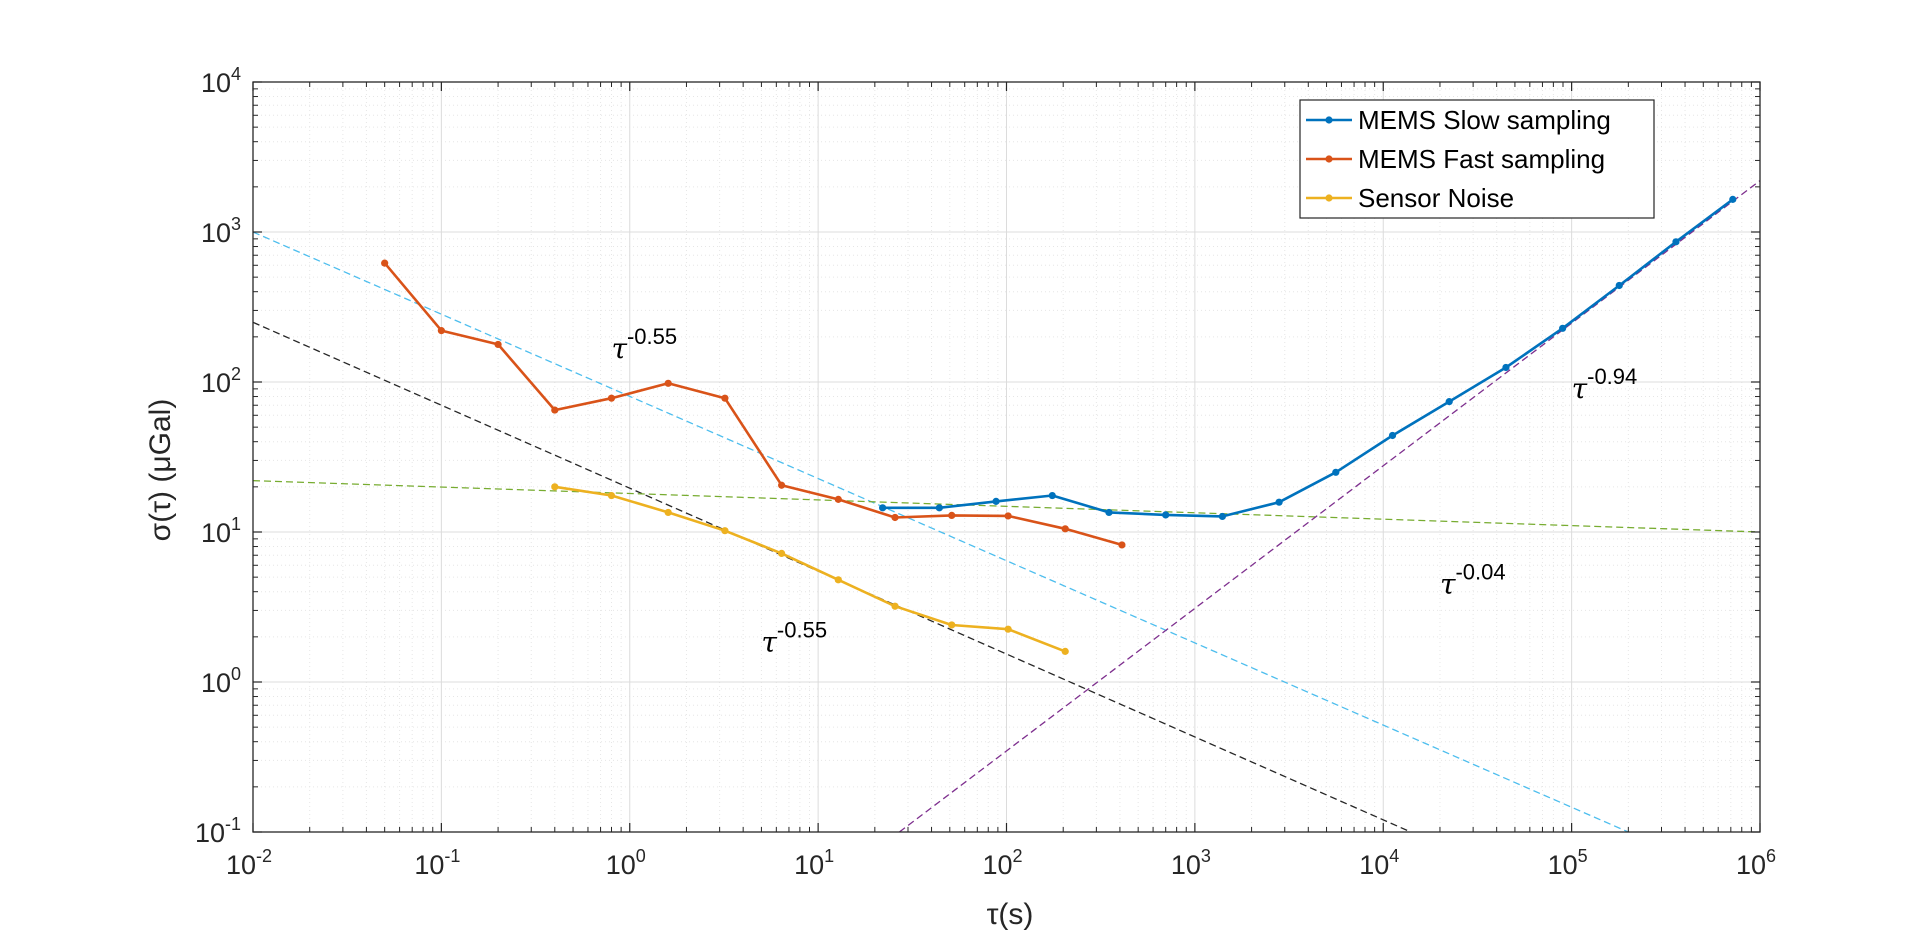 The height and width of the screenshot is (936, 1920). Describe the element at coordinates (626, 863) in the screenshot. I see `x-tick-label: 10⁰` at that location.